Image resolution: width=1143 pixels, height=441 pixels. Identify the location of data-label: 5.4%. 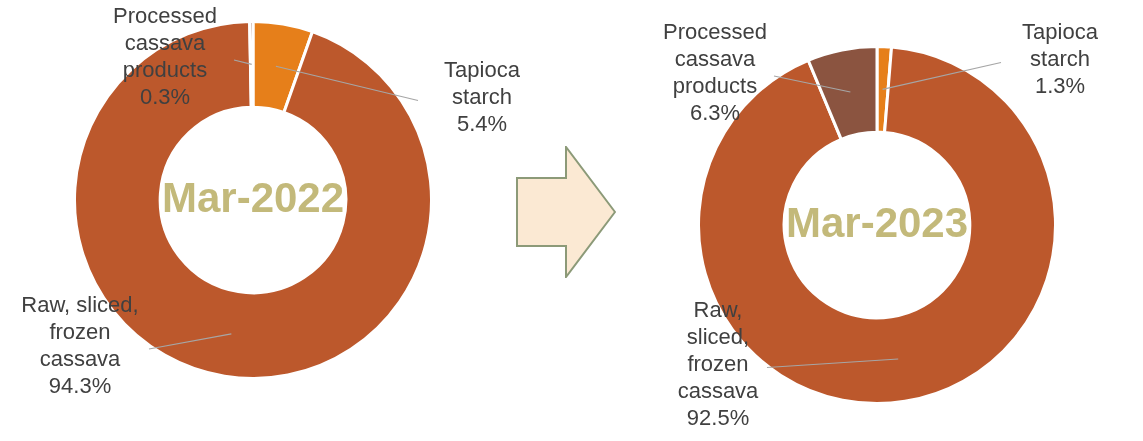
(482, 124).